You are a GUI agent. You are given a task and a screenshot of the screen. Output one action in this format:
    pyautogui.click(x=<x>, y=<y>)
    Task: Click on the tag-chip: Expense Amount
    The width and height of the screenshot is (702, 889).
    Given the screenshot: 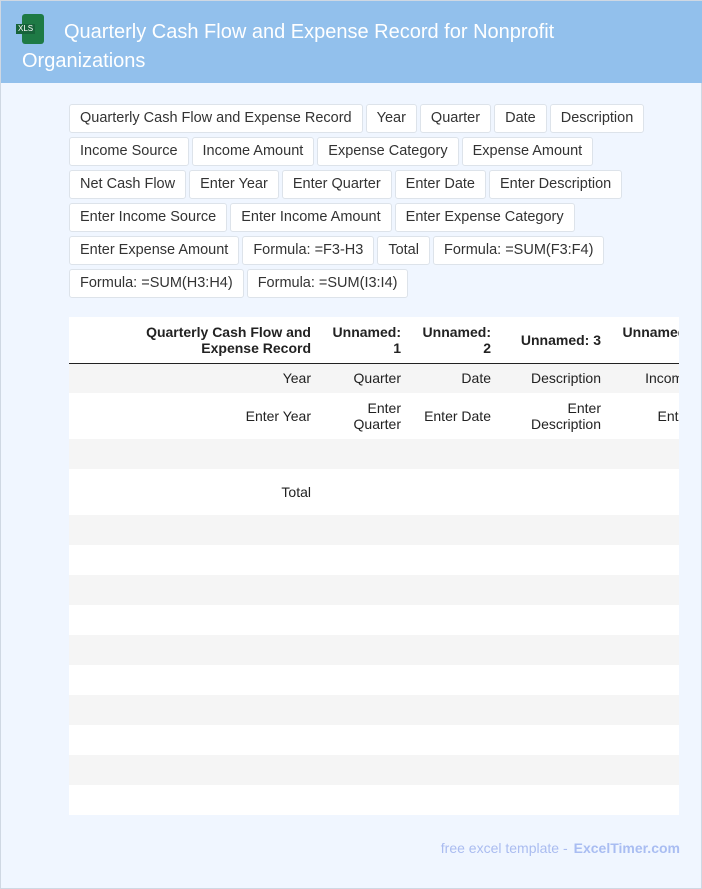 What is the action you would take?
    pyautogui.click(x=527, y=151)
    